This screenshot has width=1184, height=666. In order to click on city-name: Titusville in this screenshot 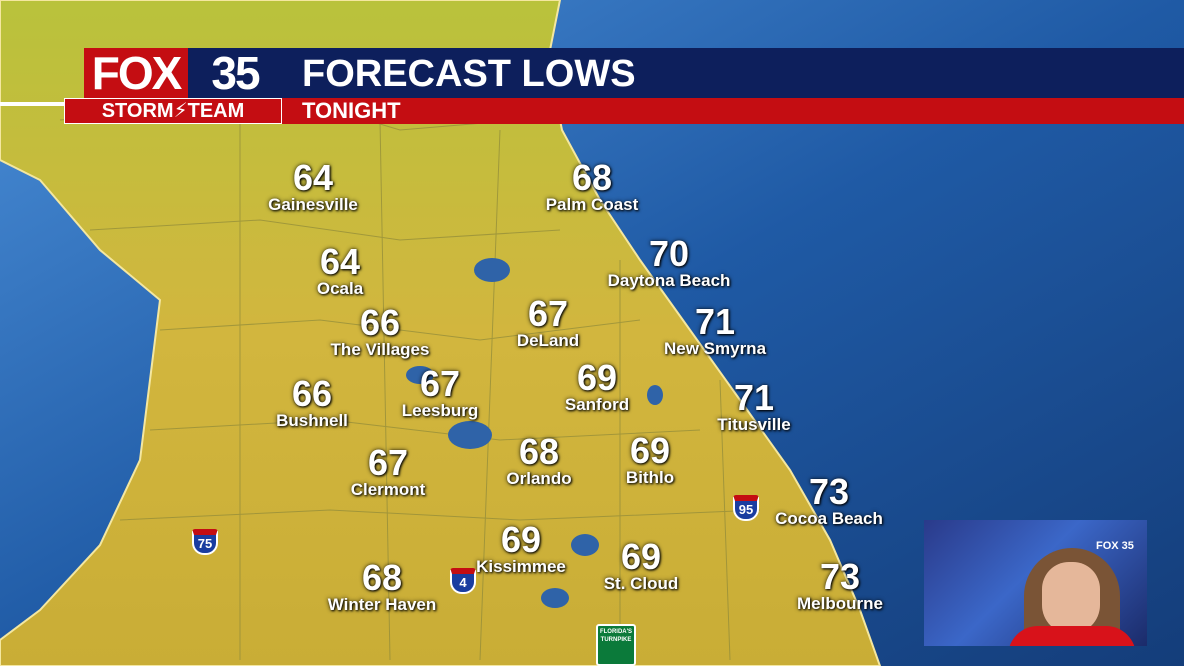, I will do `click(754, 424)`.